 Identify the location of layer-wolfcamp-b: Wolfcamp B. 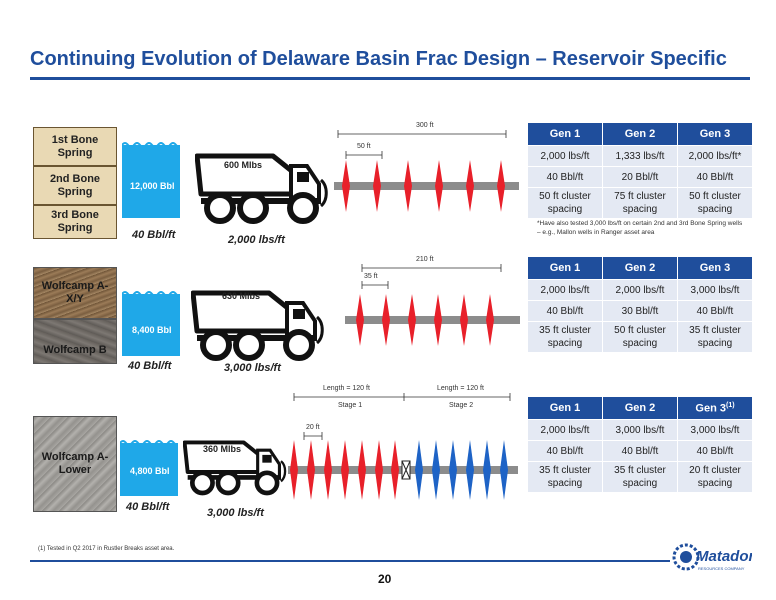
(75, 341).